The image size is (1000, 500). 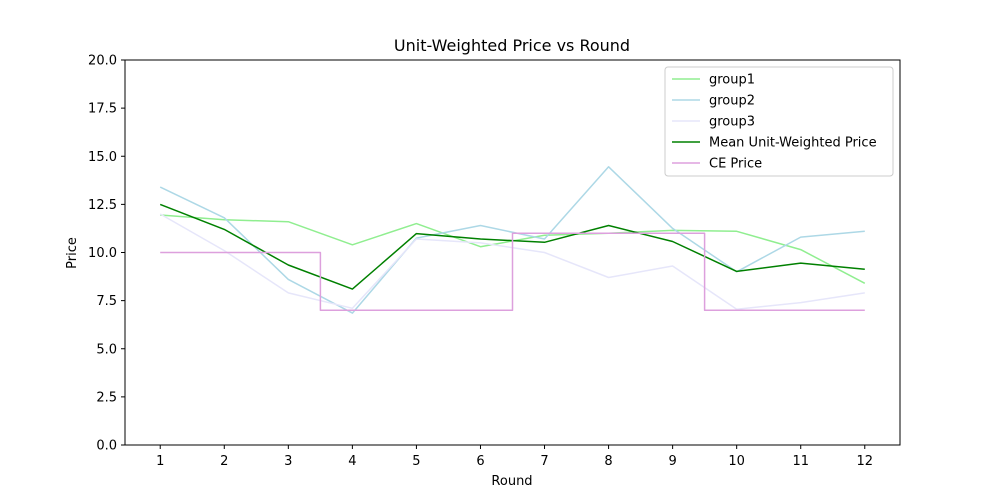 I want to click on y-tick-label: 7.5, so click(x=106, y=301).